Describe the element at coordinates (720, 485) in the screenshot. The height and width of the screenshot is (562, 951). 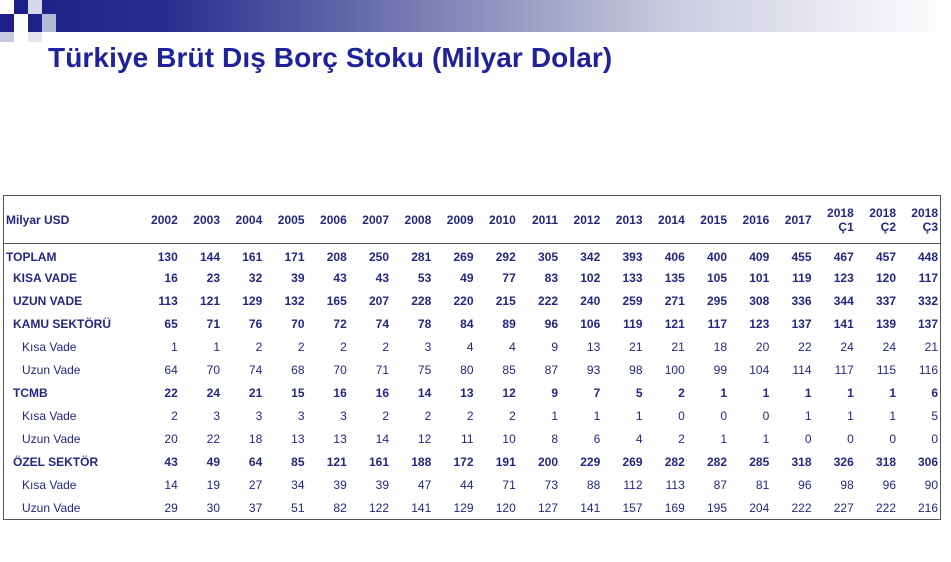
I see `table-cell: 87` at that location.